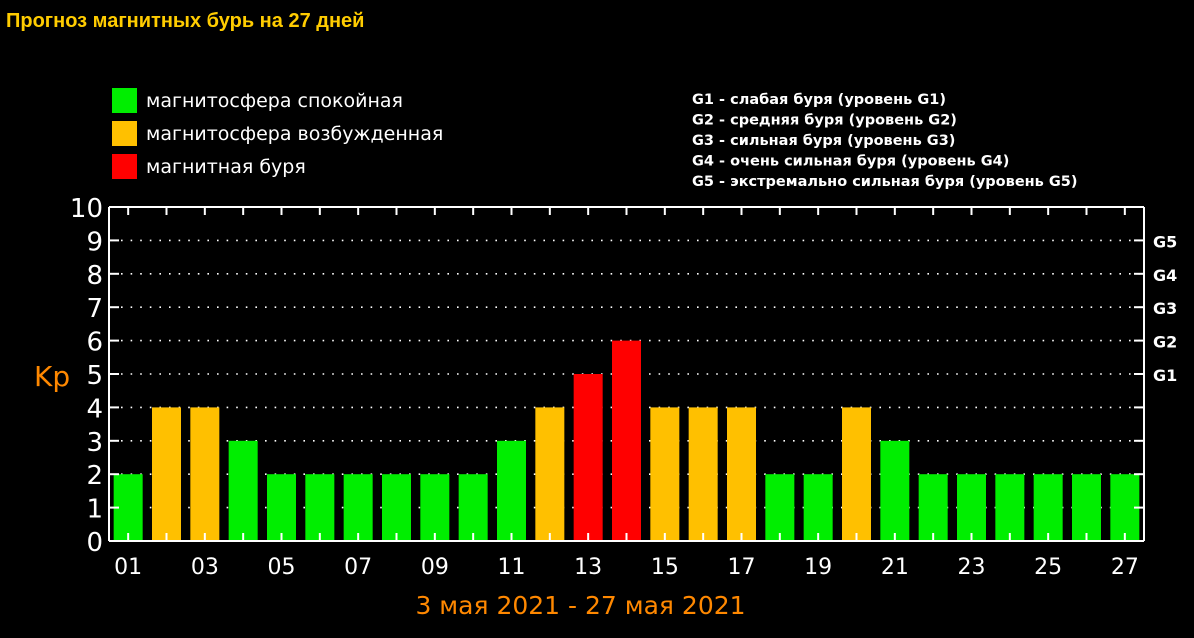  Describe the element at coordinates (665, 567) in the screenshot. I see `x-tick-label: 15` at that location.